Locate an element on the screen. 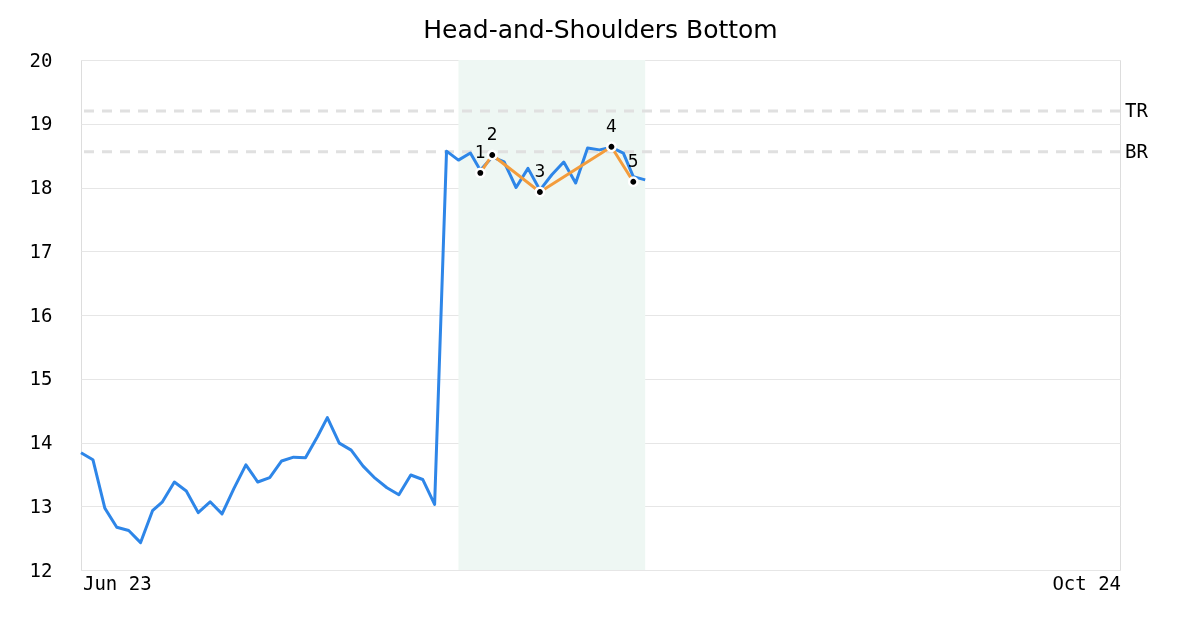 The image size is (1200, 630). y-tick-label: 19 is located at coordinates (41, 123).